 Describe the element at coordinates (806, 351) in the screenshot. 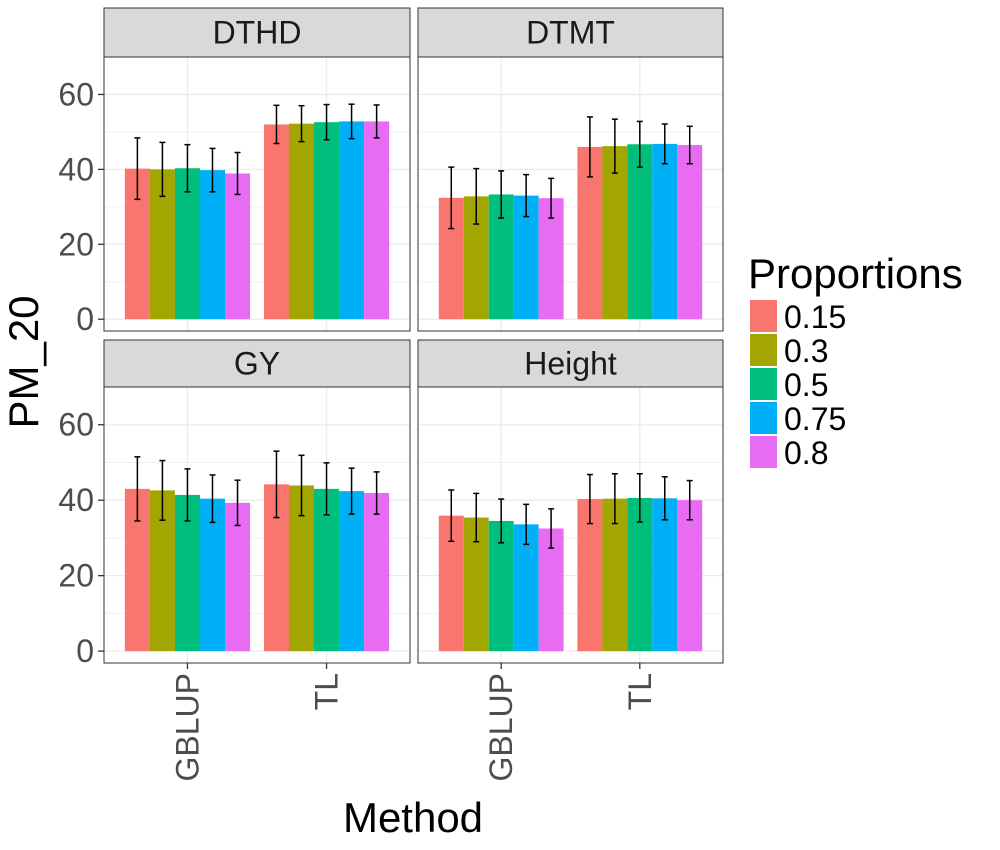

I see `legend-label: 0.3` at that location.